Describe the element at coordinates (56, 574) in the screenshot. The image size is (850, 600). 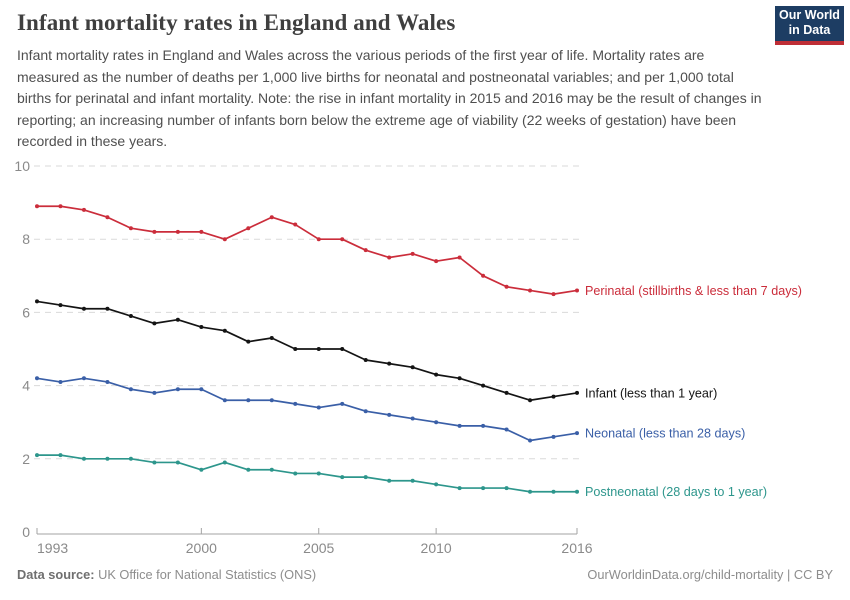
I see `data-source-label: Data source:` at that location.